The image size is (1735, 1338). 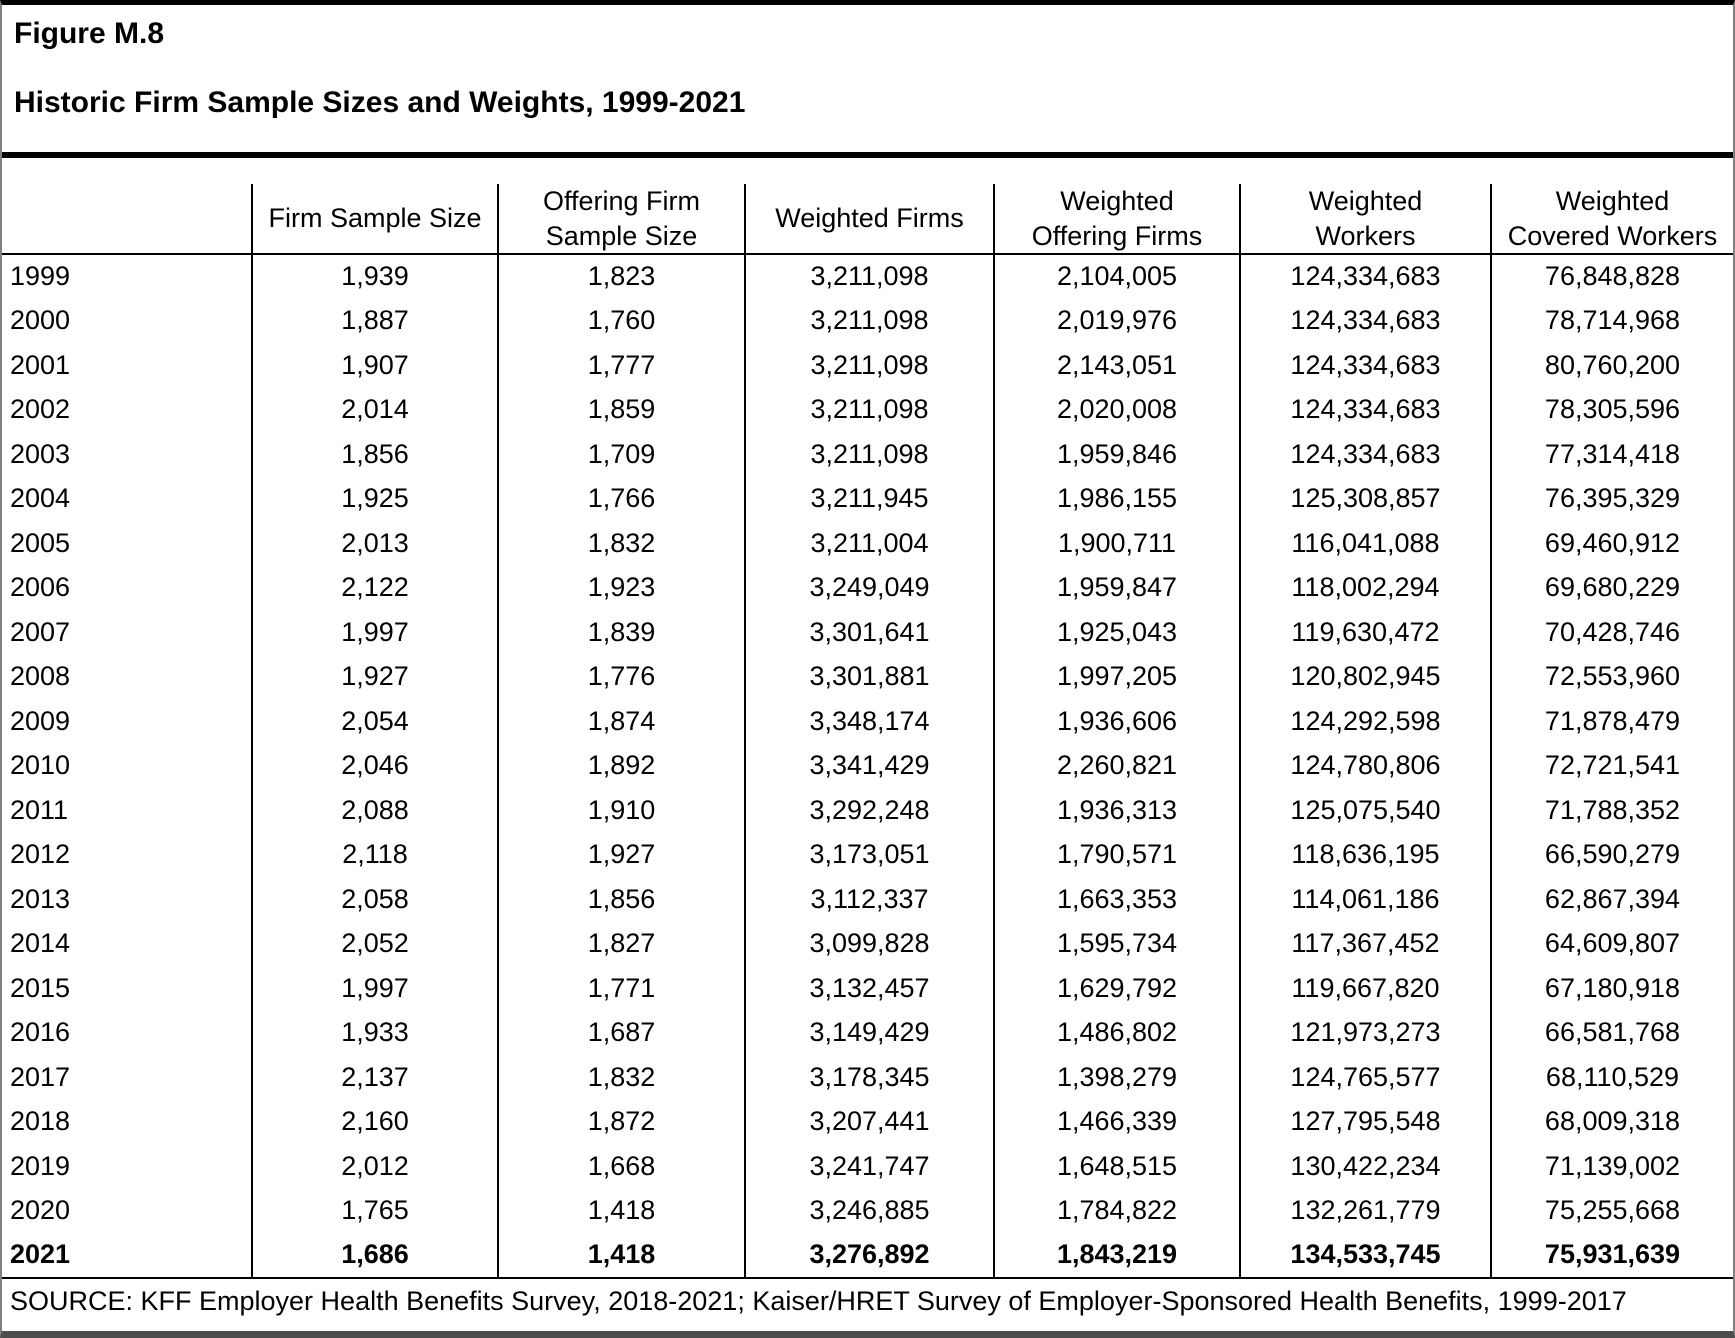 I want to click on year-cell: 2010, so click(x=40, y=765).